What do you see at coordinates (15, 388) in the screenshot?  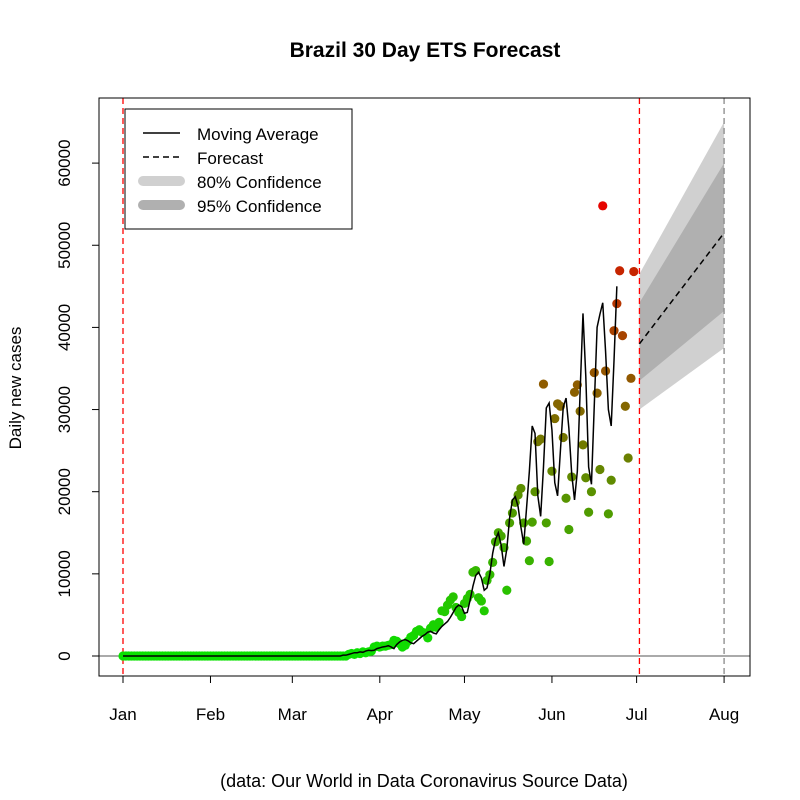 I see `y-axis-label: Daily new cases` at bounding box center [15, 388].